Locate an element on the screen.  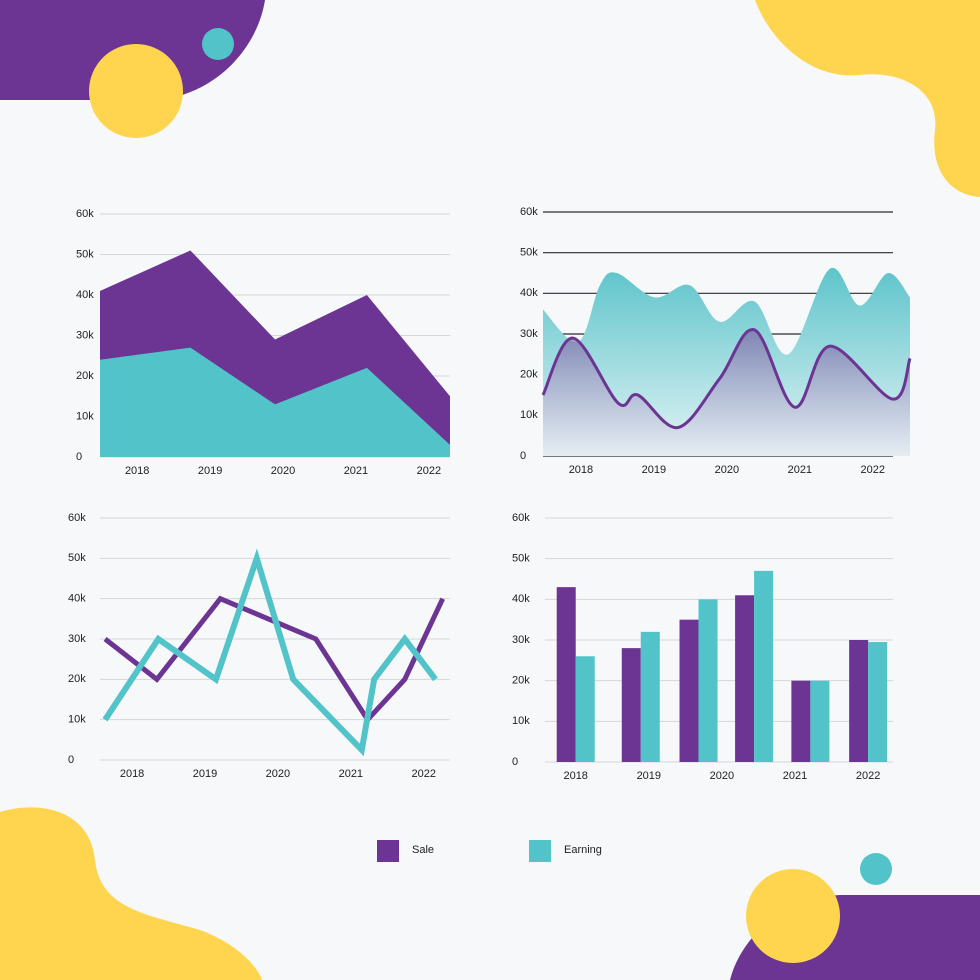
area is located at coordinates (275, 402).